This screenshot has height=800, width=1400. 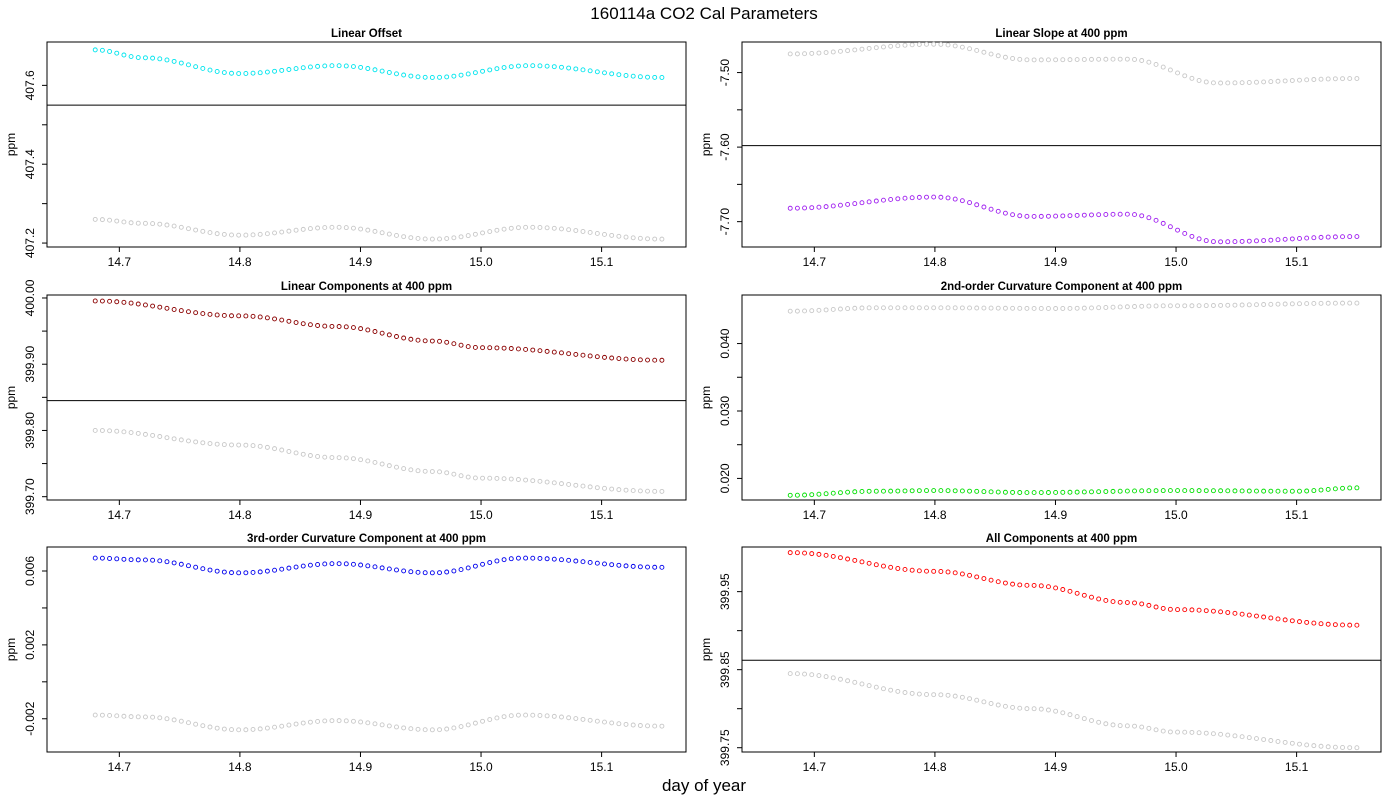 I want to click on figure-title: 160114a CO2 Cal Parameters, so click(x=703, y=13).